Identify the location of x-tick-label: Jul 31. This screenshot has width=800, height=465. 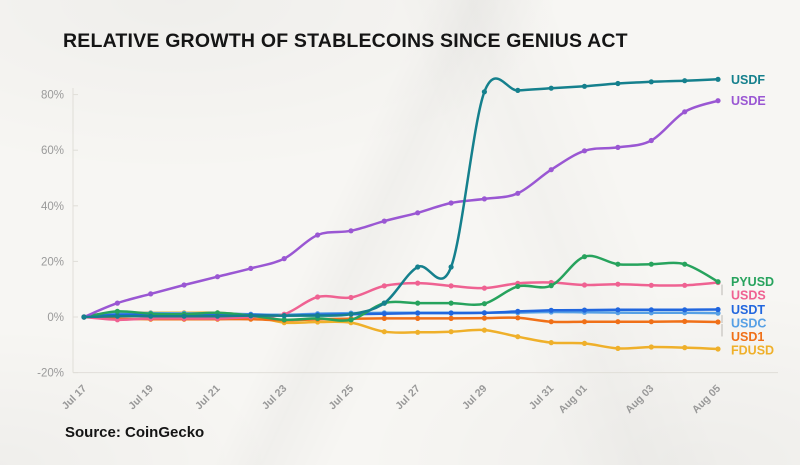
(542, 398).